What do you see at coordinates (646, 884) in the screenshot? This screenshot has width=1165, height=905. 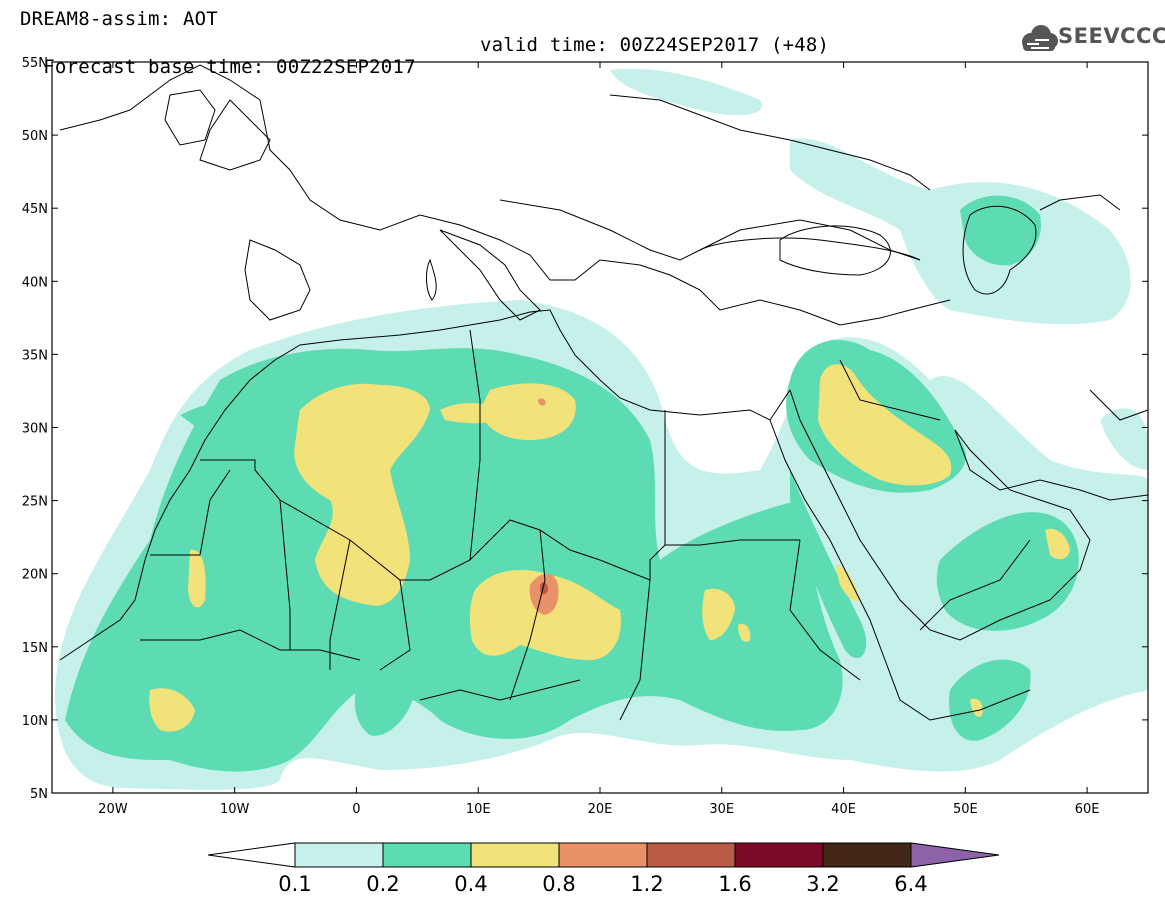 I see `colorbar-tick-label: 1.2` at bounding box center [646, 884].